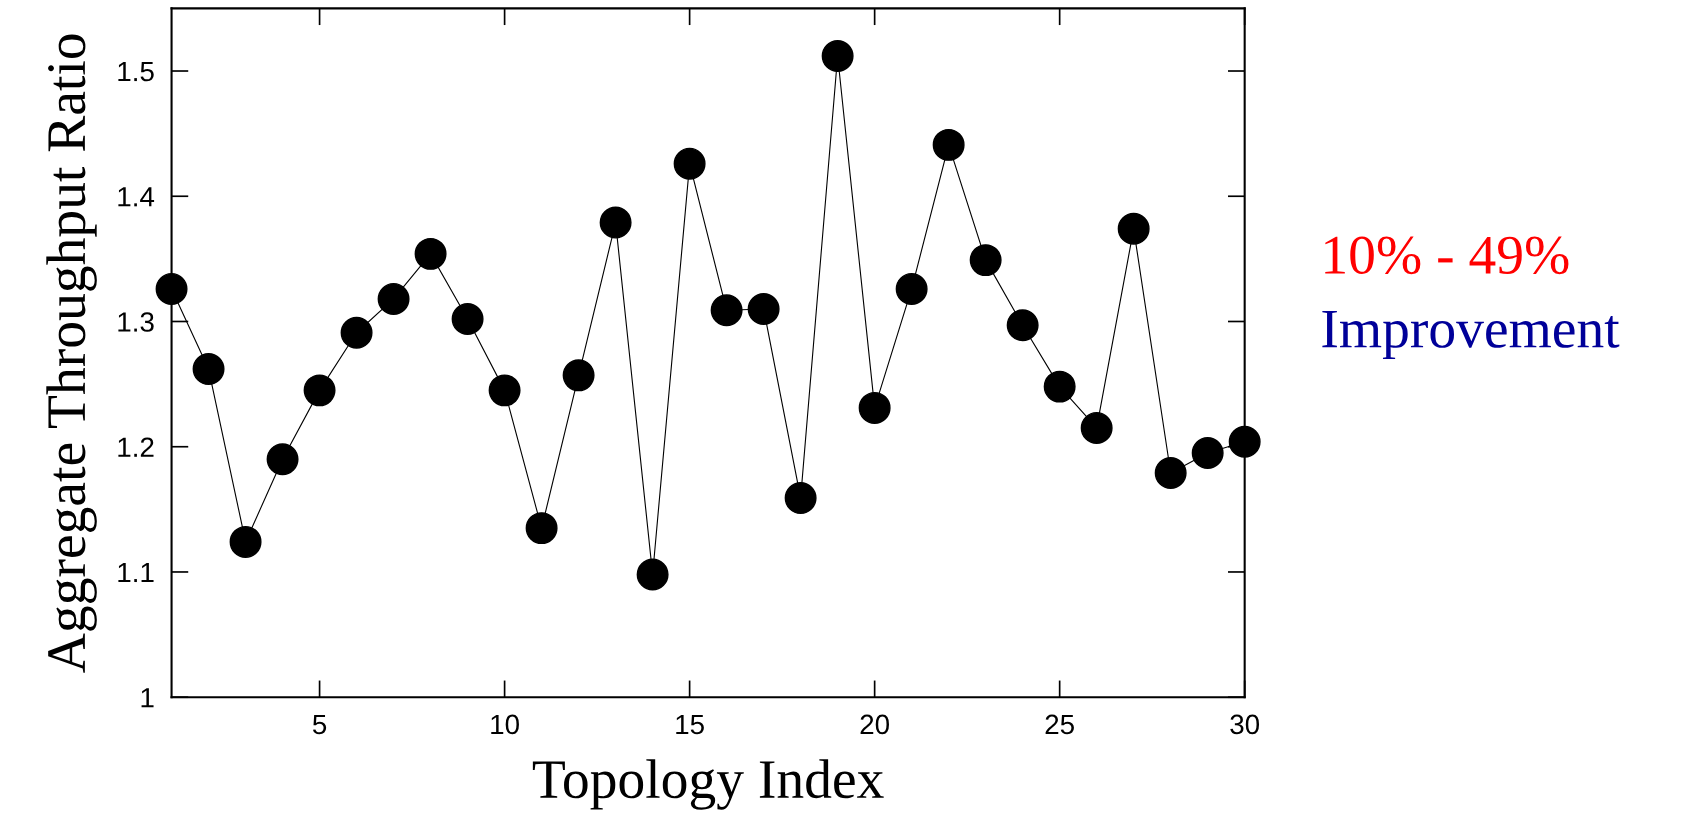 This screenshot has height=839, width=1682. What do you see at coordinates (136, 71) in the screenshot?
I see `y-tick-label: 1.5` at bounding box center [136, 71].